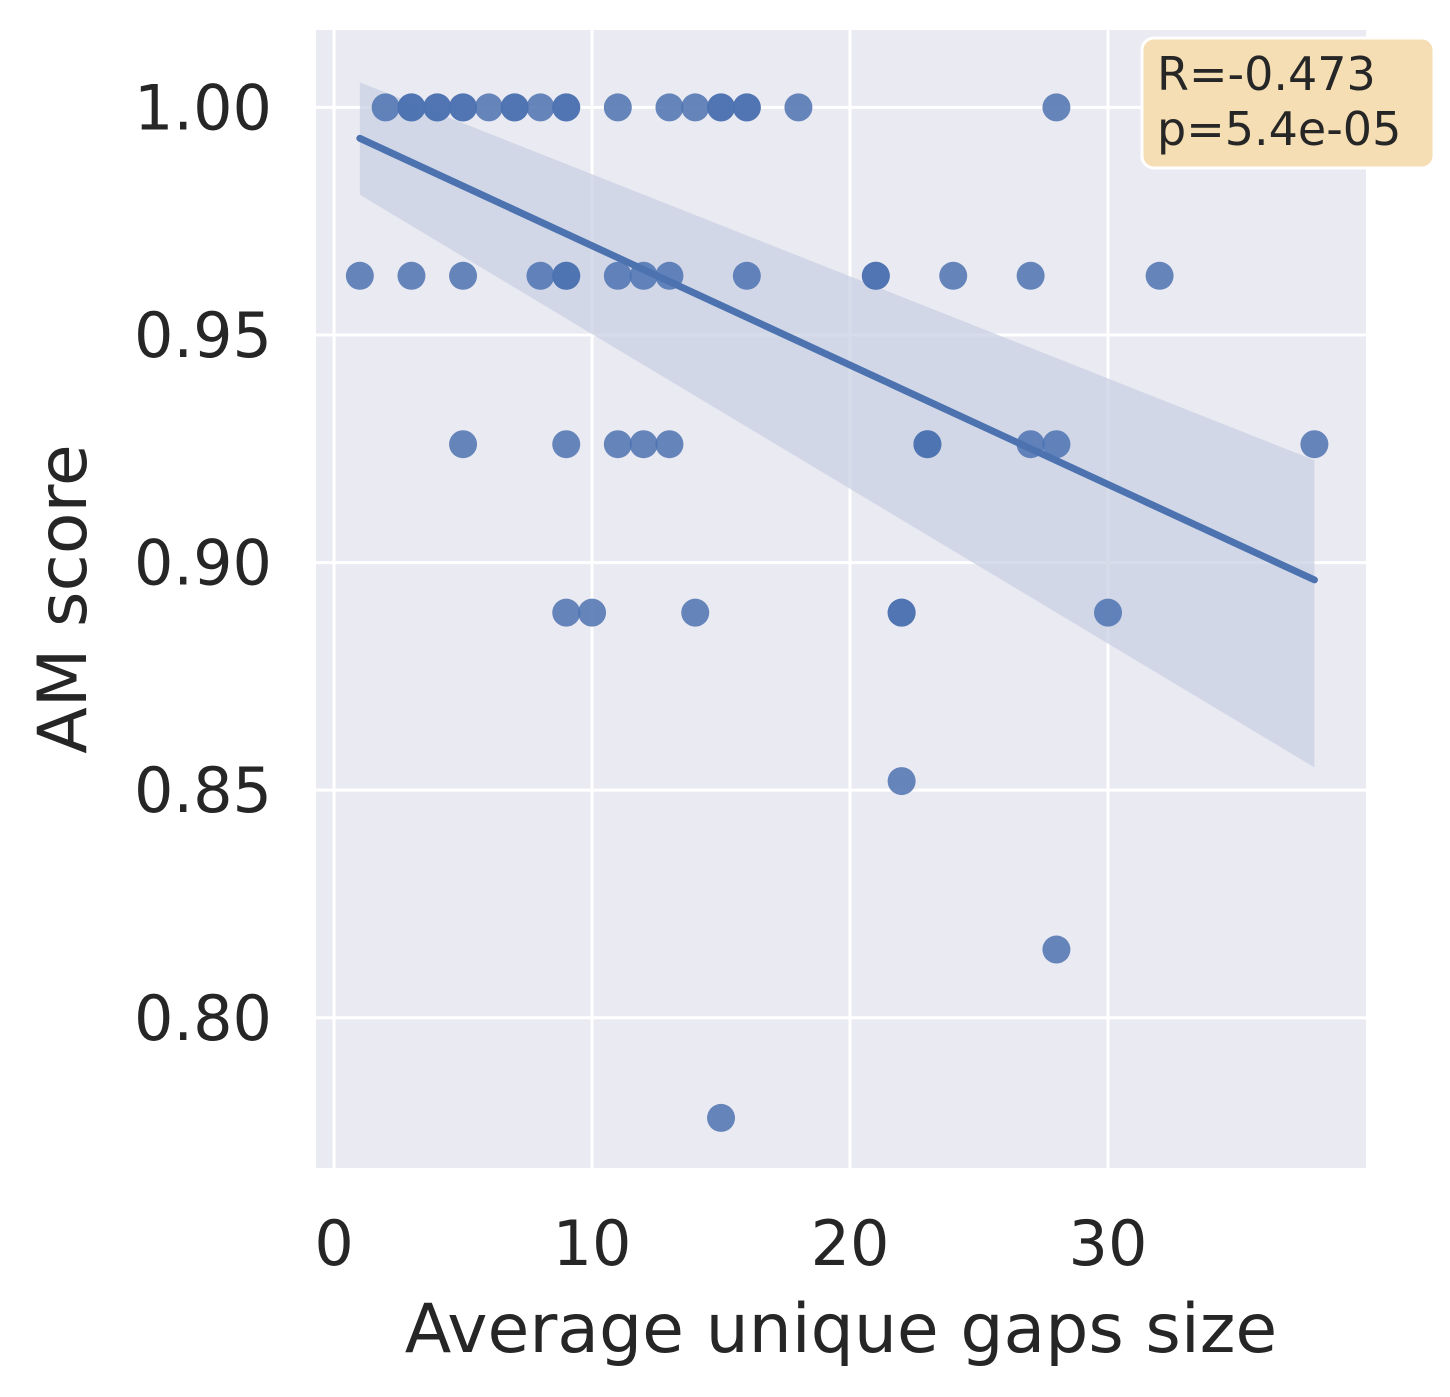 The image size is (1450, 1397). Describe the element at coordinates (730, 1243) in the screenshot. I see `x-tick-labels: 0 10 20 30` at that location.